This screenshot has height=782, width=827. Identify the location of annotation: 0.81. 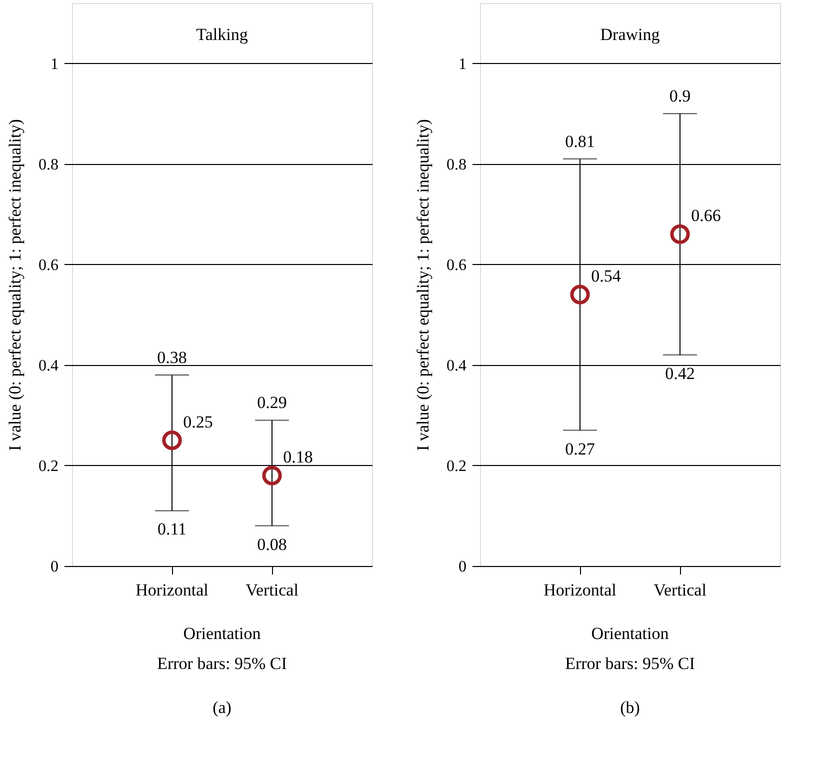
(580, 141).